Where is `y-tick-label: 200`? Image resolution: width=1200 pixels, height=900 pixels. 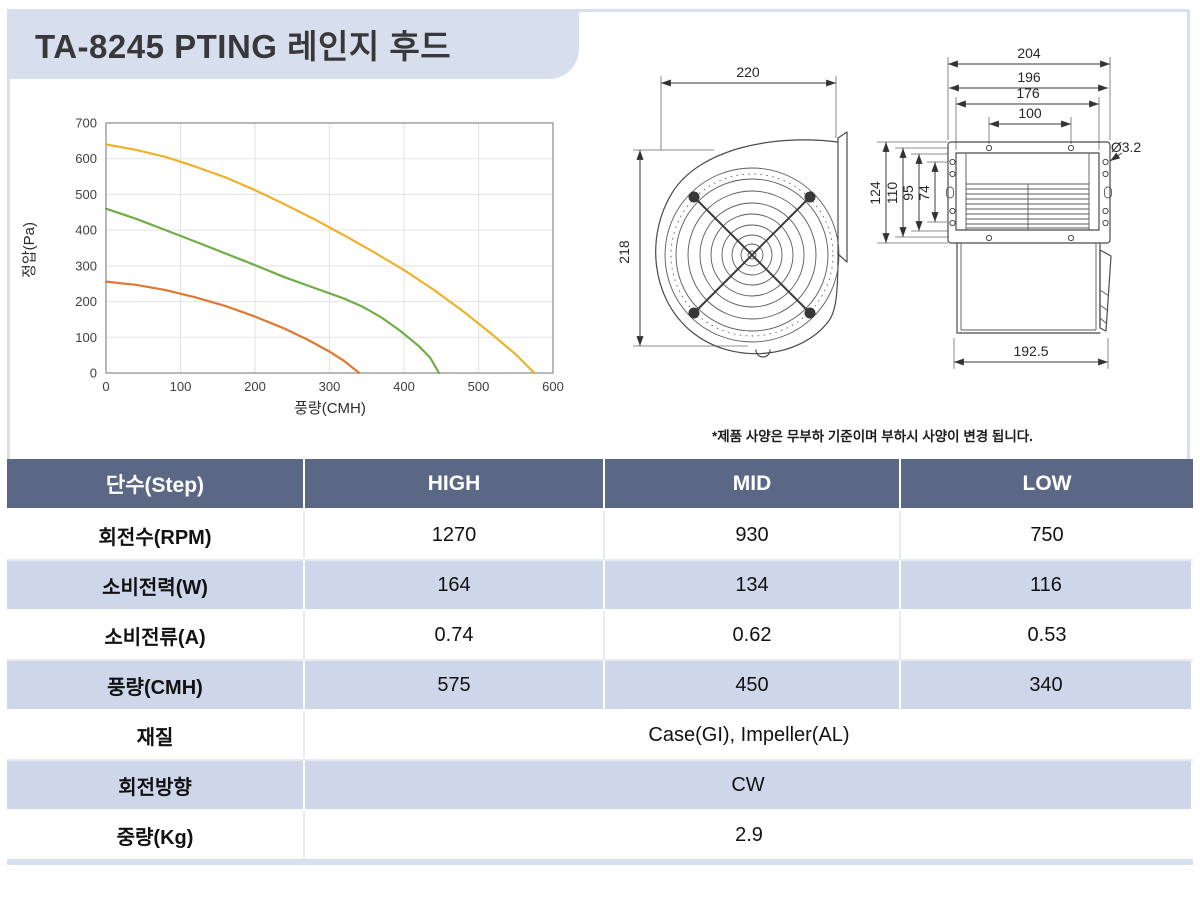 y-tick-label: 200 is located at coordinates (86, 301).